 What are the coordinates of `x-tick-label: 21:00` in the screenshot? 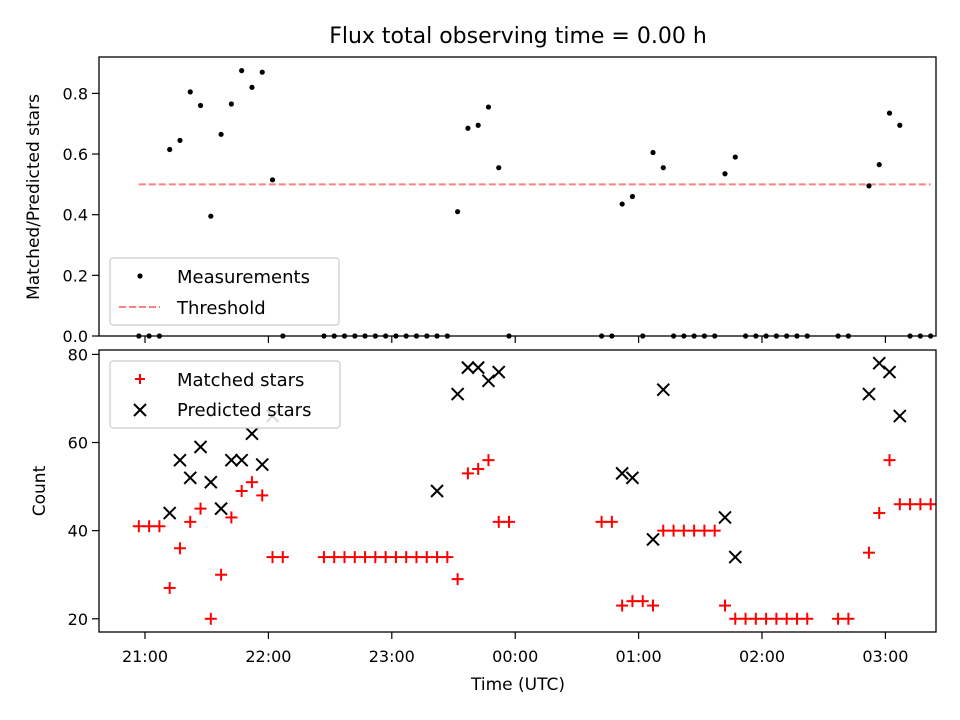 It's located at (145, 656).